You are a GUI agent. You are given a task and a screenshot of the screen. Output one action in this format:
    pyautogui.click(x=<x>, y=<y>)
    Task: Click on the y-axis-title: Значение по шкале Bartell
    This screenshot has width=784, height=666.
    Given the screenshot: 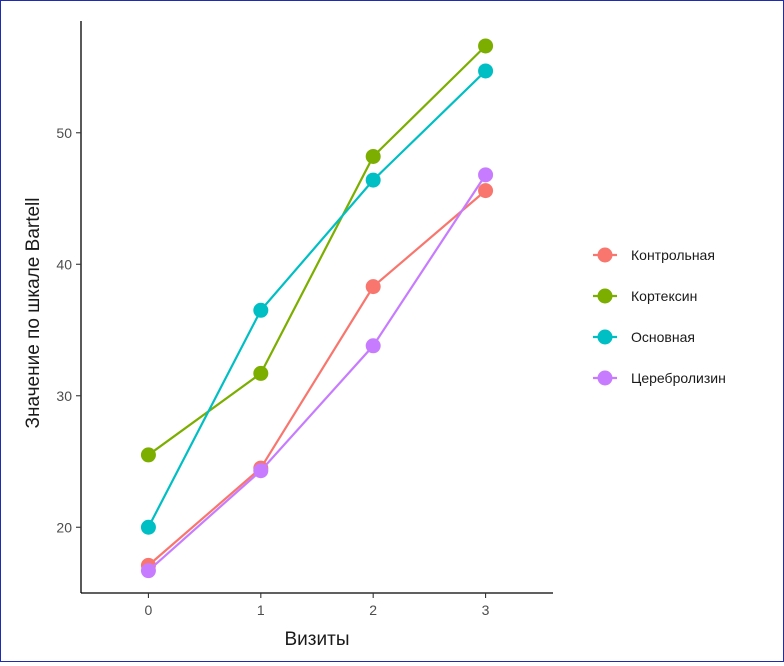 What is the action you would take?
    pyautogui.click(x=33, y=313)
    